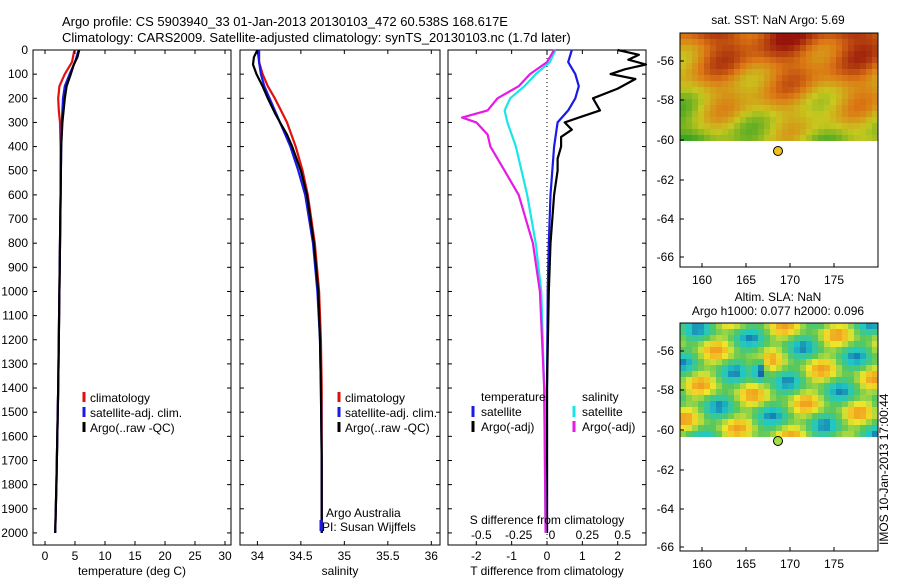 The width and height of the screenshot is (900, 580). Describe the element at coordinates (18, 195) in the screenshot. I see `depth-tick-label: 600` at that location.